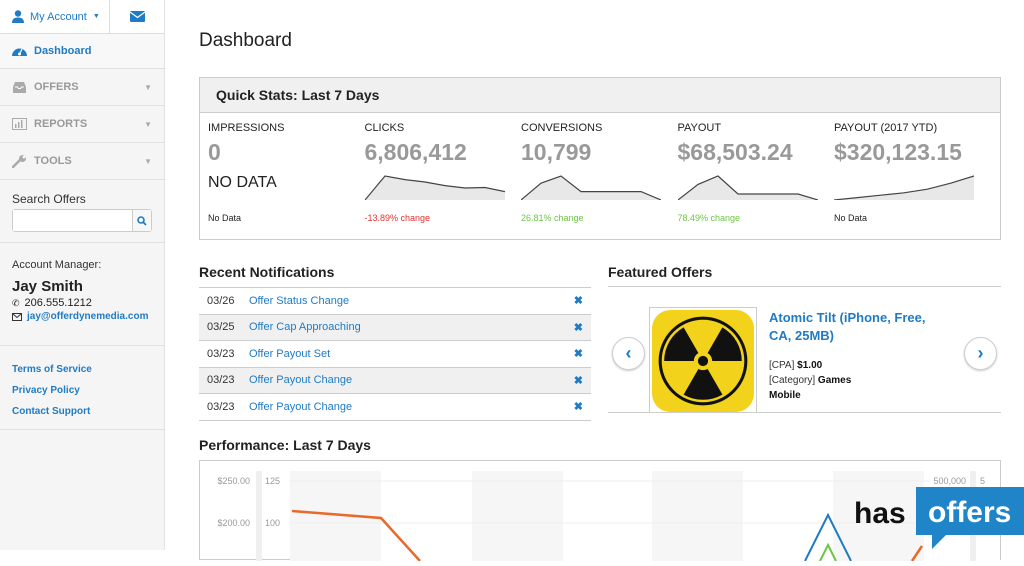 This screenshot has width=1024, height=566. I want to click on performance-title: Performance: Last 7 Days, so click(285, 445).